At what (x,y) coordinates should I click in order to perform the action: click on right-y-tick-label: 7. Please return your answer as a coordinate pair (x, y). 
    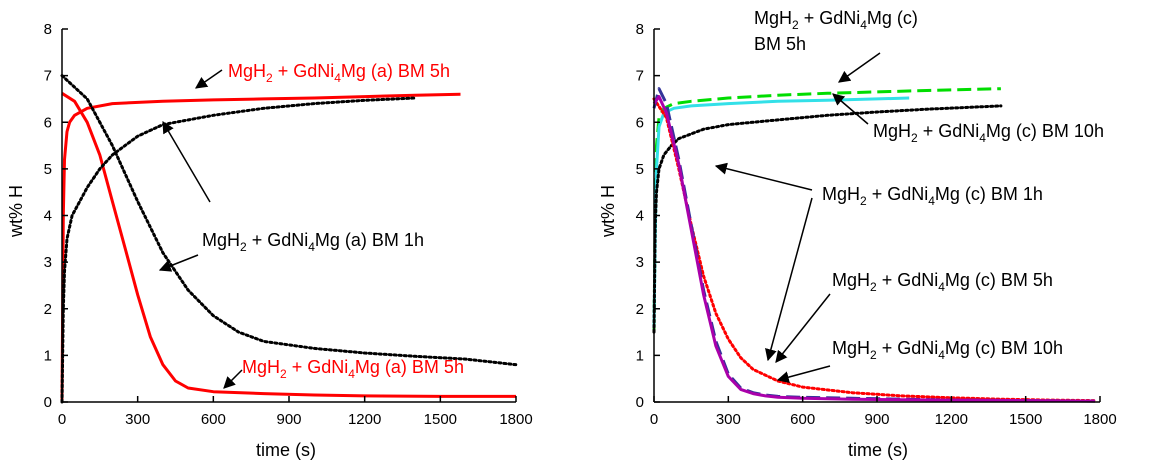
    Looking at the image, I should click on (640, 76).